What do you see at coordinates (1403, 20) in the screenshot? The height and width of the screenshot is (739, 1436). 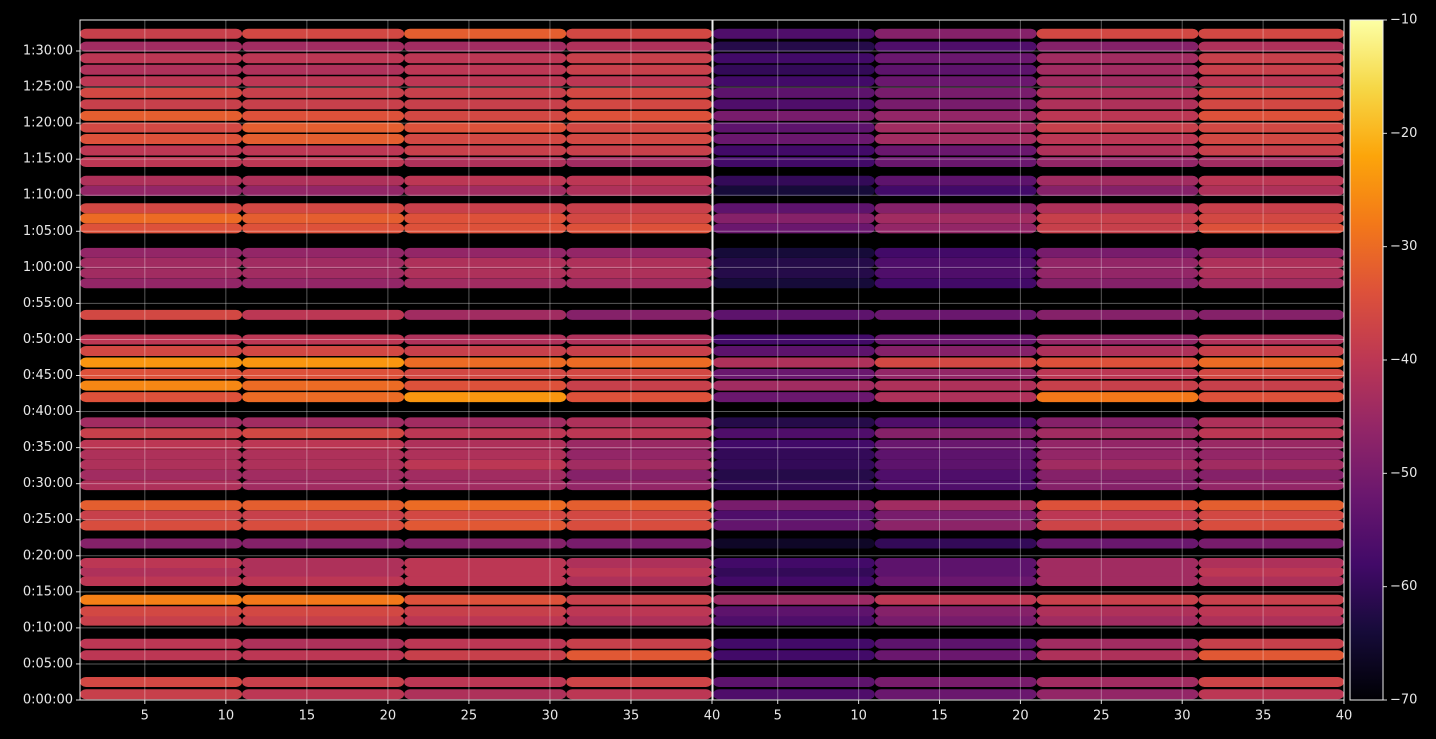 I see `colorbar-tick-label: −10` at bounding box center [1403, 20].